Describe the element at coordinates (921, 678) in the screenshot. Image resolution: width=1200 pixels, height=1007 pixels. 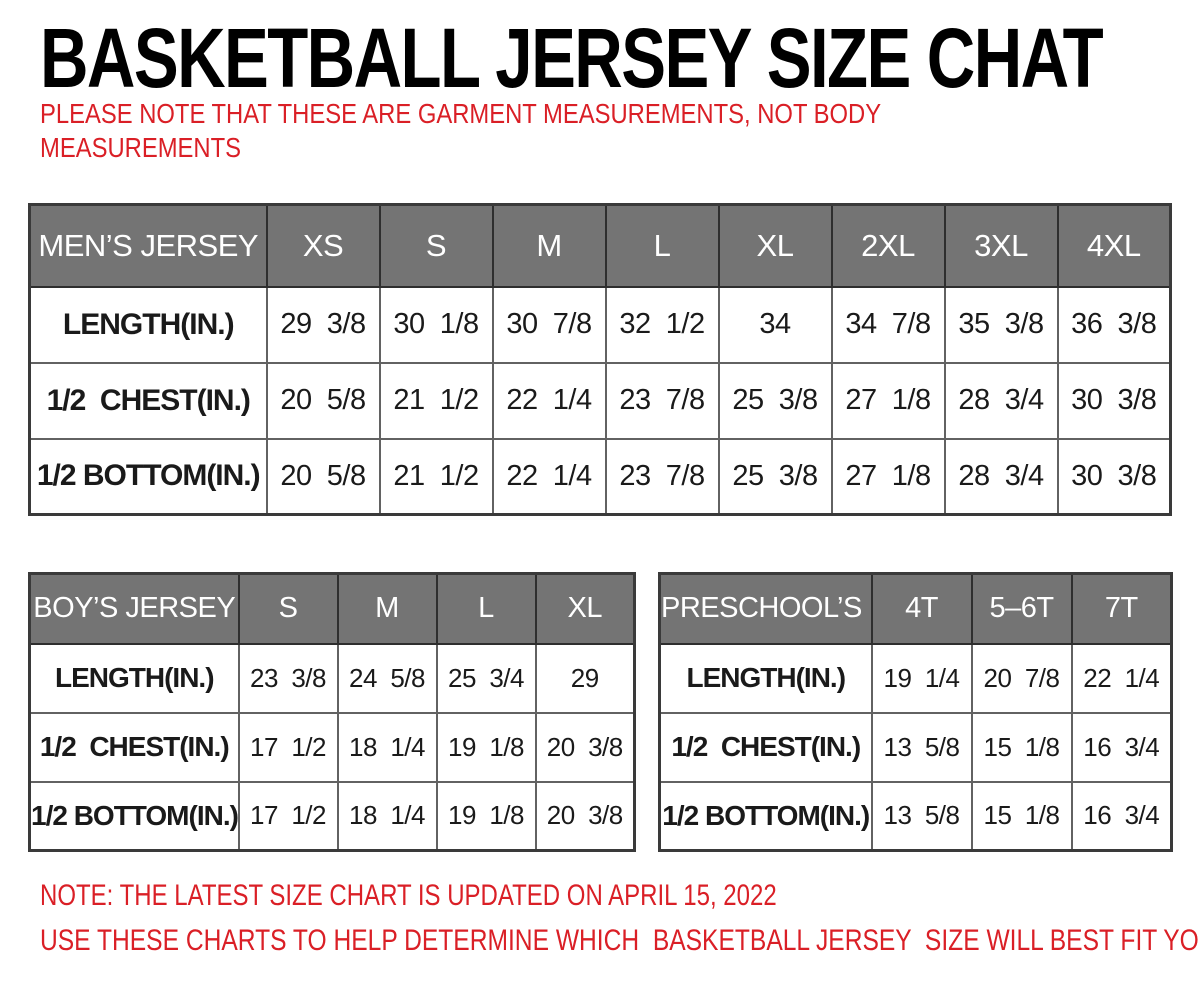
I see `size-value-cell: 19 1/4` at that location.